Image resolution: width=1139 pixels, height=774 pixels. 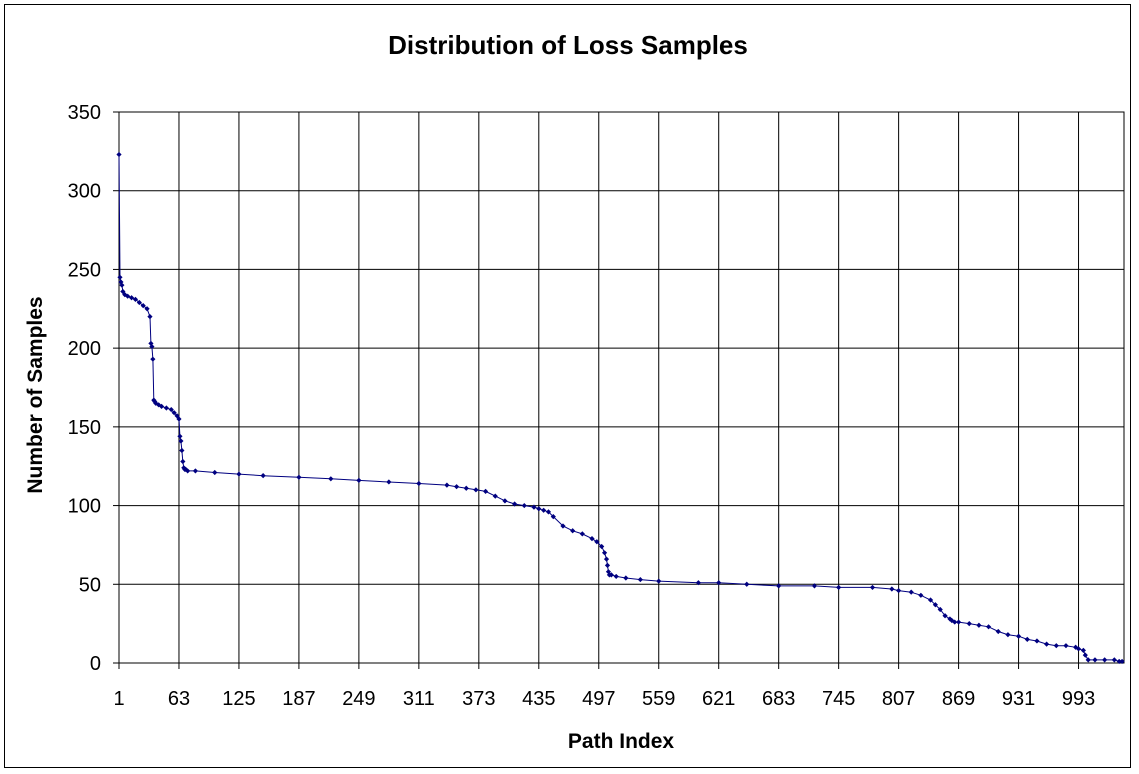 I want to click on x-tick-label: 1, so click(x=118, y=699).